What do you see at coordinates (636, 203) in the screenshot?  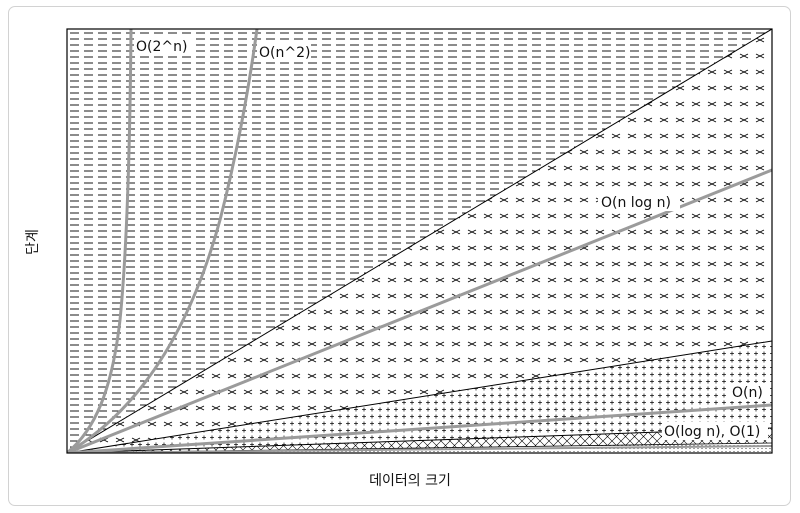 I see `label-nlogn: O(n log n)` at bounding box center [636, 203].